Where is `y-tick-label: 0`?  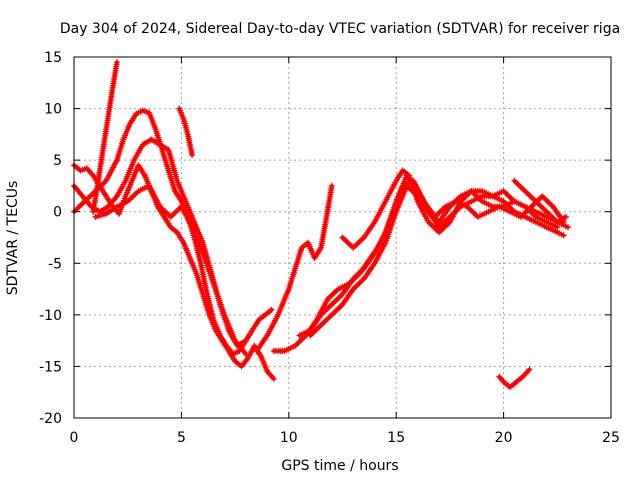 y-tick-label: 0 is located at coordinates (57, 213).